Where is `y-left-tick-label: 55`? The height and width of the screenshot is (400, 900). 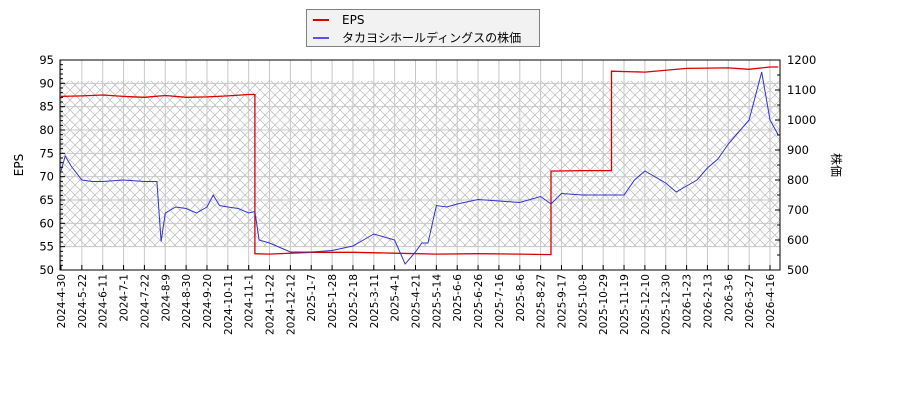
y-left-tick-label: 55 is located at coordinates (46, 247).